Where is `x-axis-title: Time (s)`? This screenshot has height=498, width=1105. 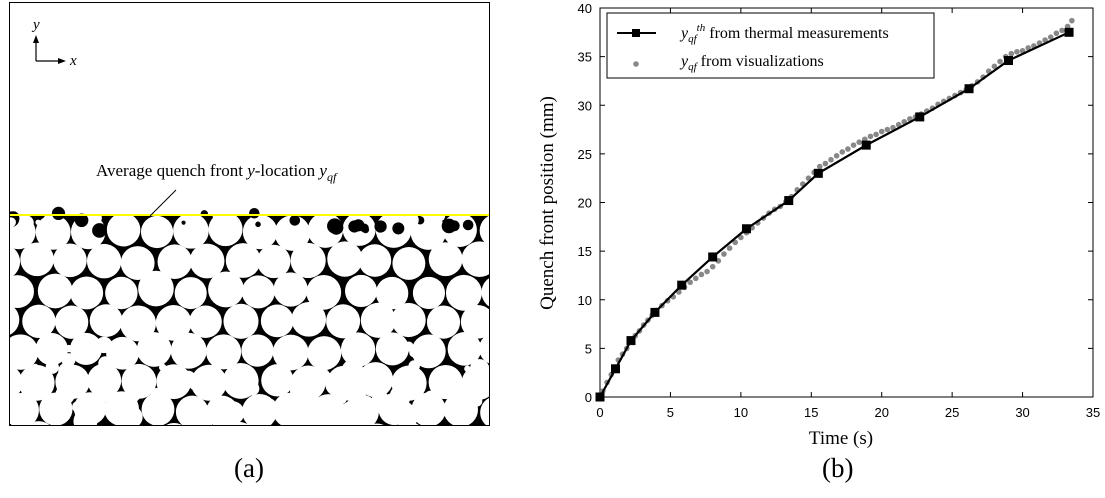
x-axis-title: Time (s) is located at coordinates (841, 438).